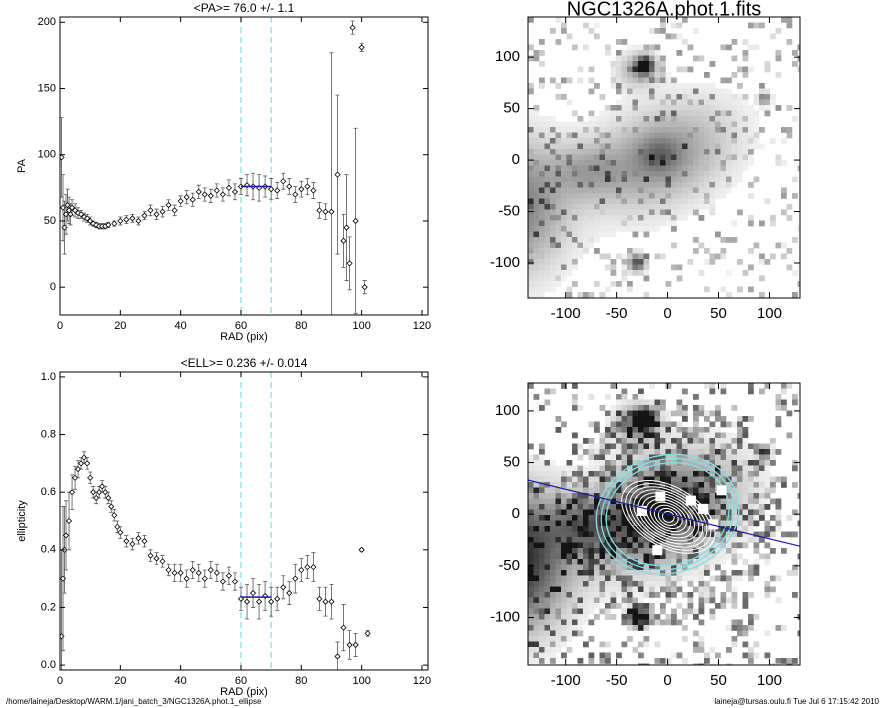  What do you see at coordinates (668, 517) in the screenshot?
I see `contour` at bounding box center [668, 517].